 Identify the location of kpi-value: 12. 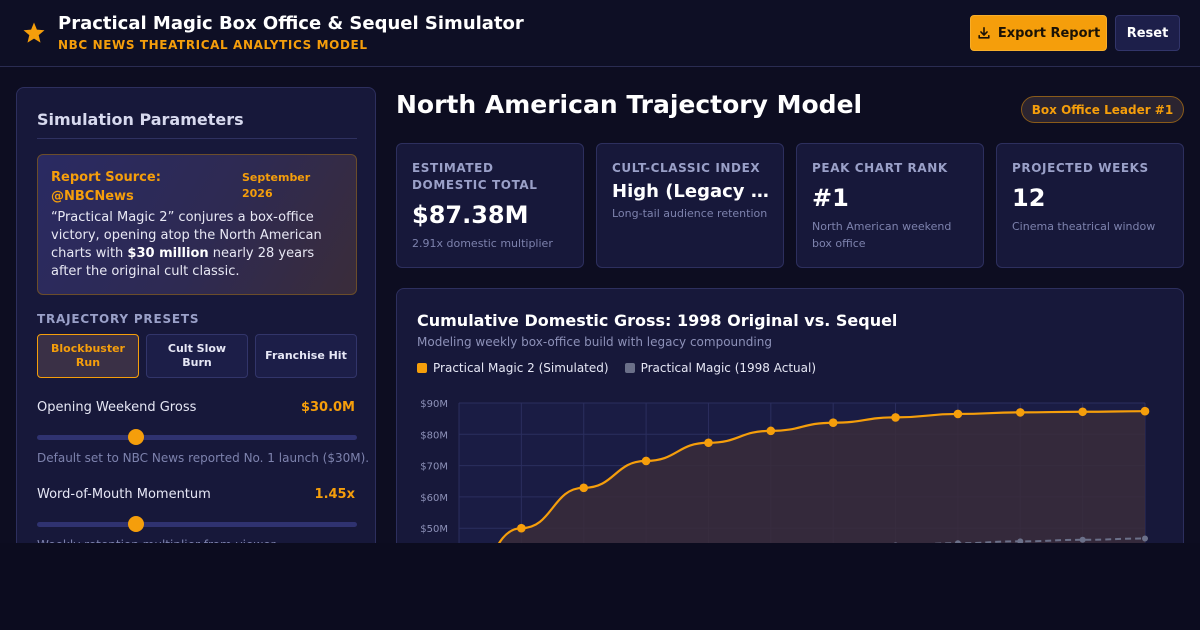
(1029, 198).